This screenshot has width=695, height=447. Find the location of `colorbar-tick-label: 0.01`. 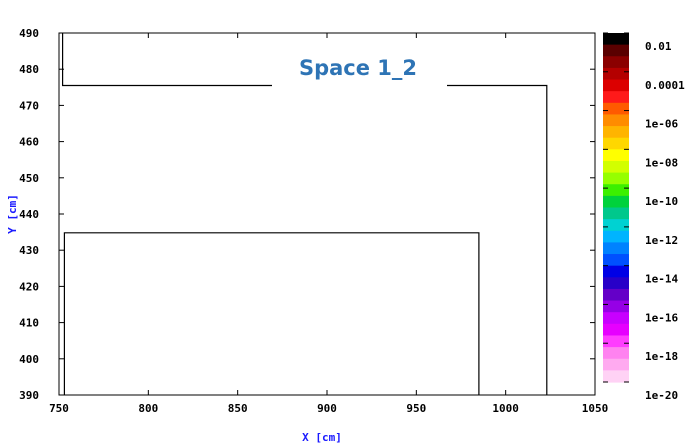

colorbar-tick-label: 0.01 is located at coordinates (658, 46).